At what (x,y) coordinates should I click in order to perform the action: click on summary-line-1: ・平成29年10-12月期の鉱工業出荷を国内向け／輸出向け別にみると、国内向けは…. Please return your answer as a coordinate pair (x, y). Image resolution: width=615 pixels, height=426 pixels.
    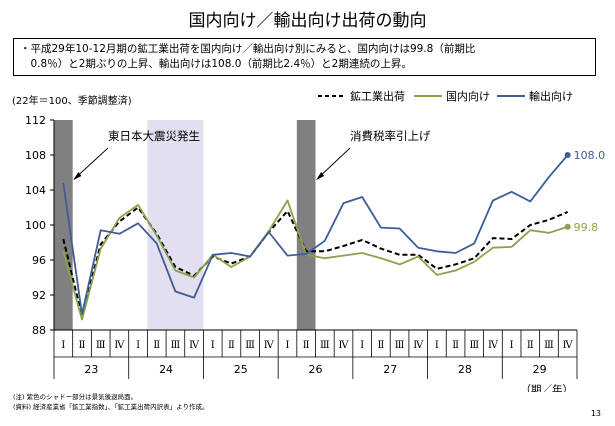
    Looking at the image, I should click on (248, 49).